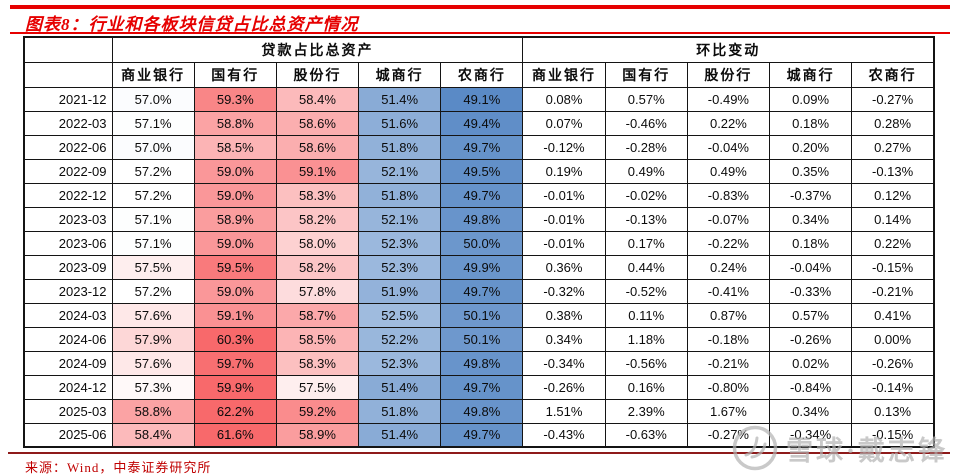 The height and width of the screenshot is (476, 954). I want to click on change-cell: 0.36%, so click(564, 267).